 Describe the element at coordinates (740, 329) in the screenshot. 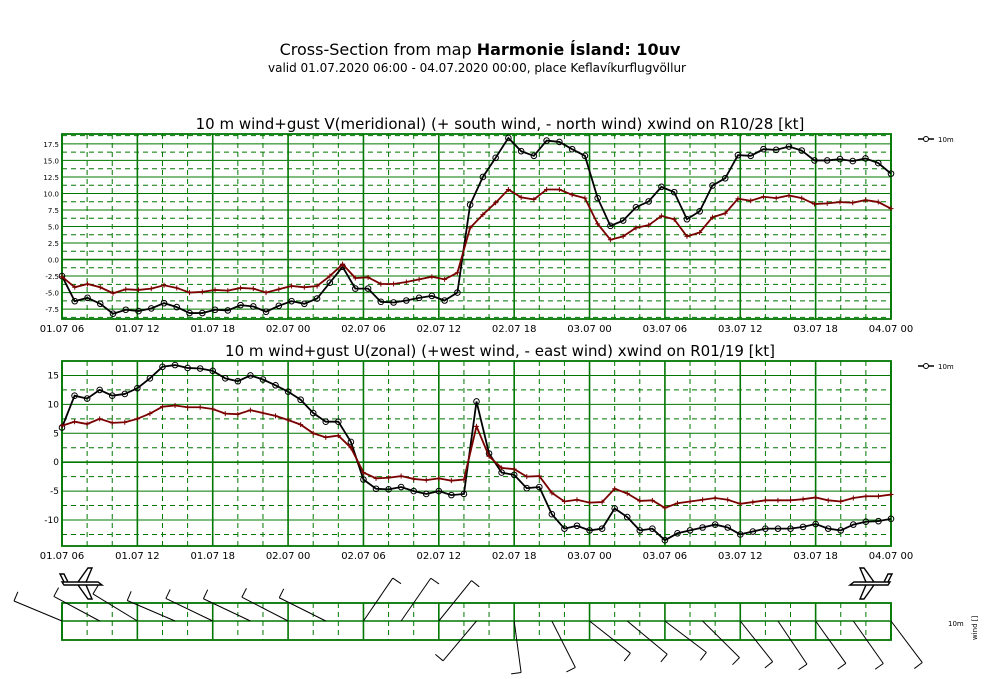

I see `x-tick-label: 03.07 12` at that location.